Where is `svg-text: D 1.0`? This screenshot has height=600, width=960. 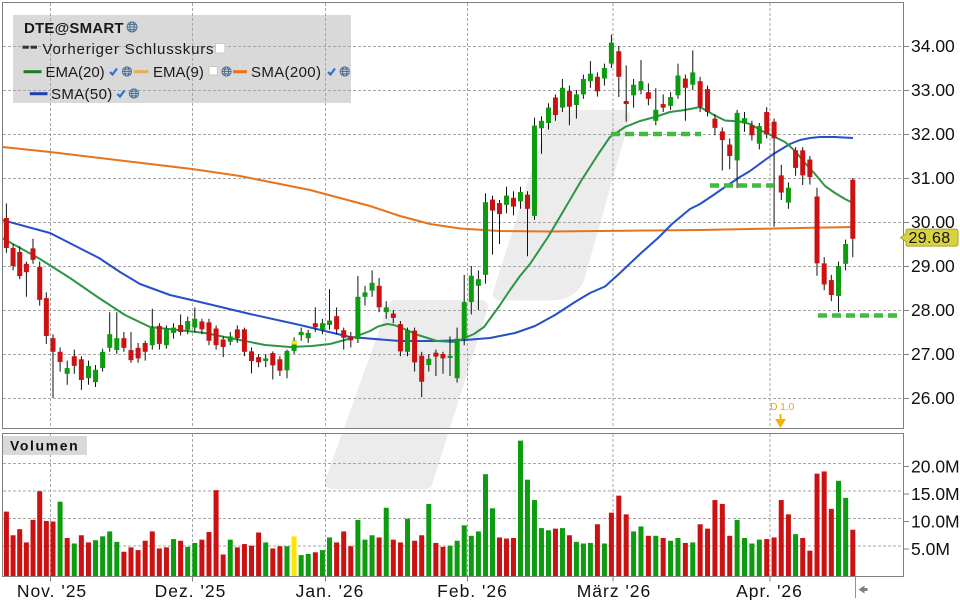
svg-text: D 1.0 is located at coordinates (782, 407).